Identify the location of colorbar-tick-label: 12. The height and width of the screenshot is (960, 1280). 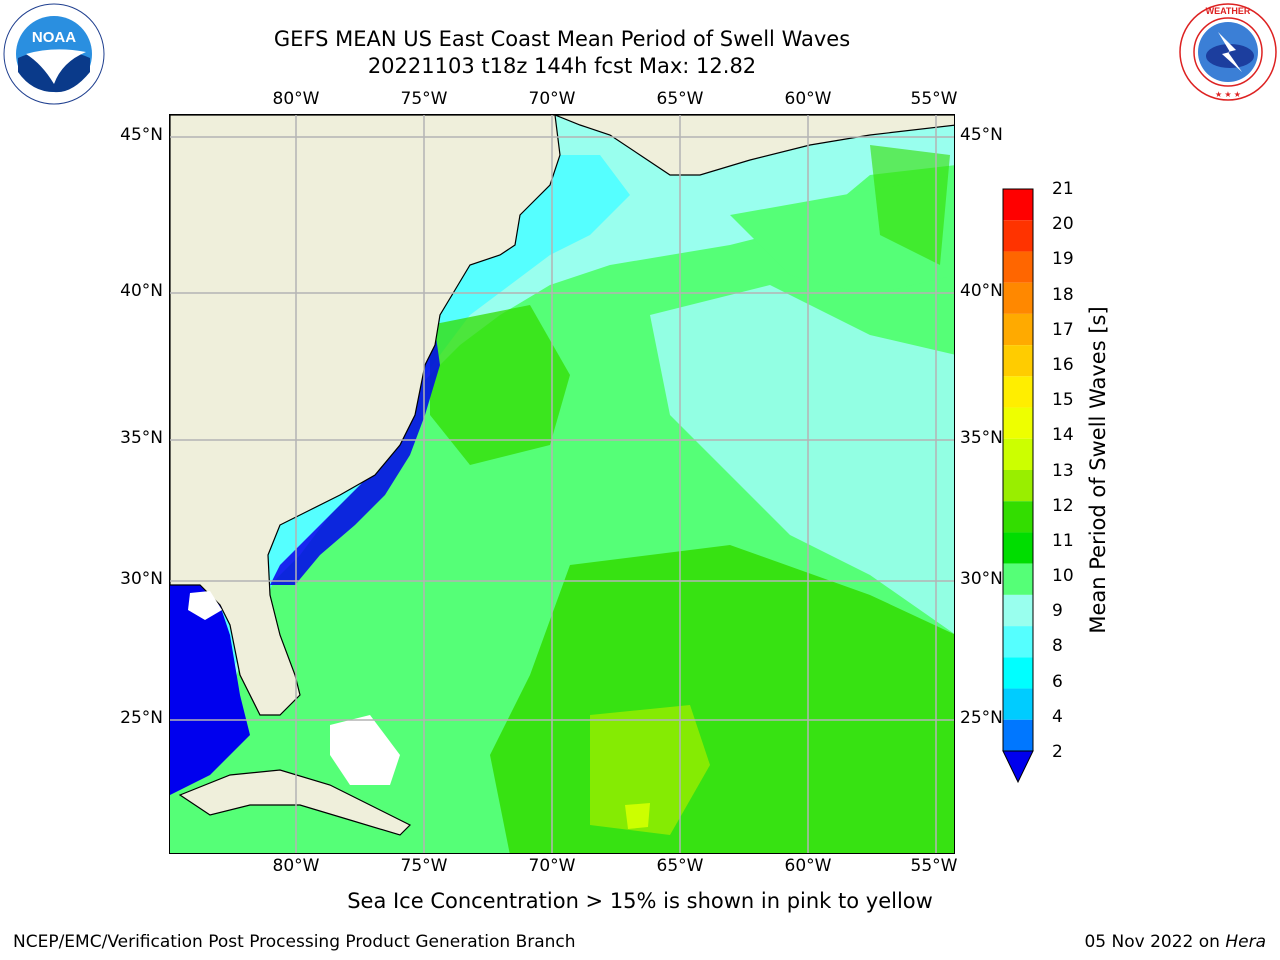
(1063, 505).